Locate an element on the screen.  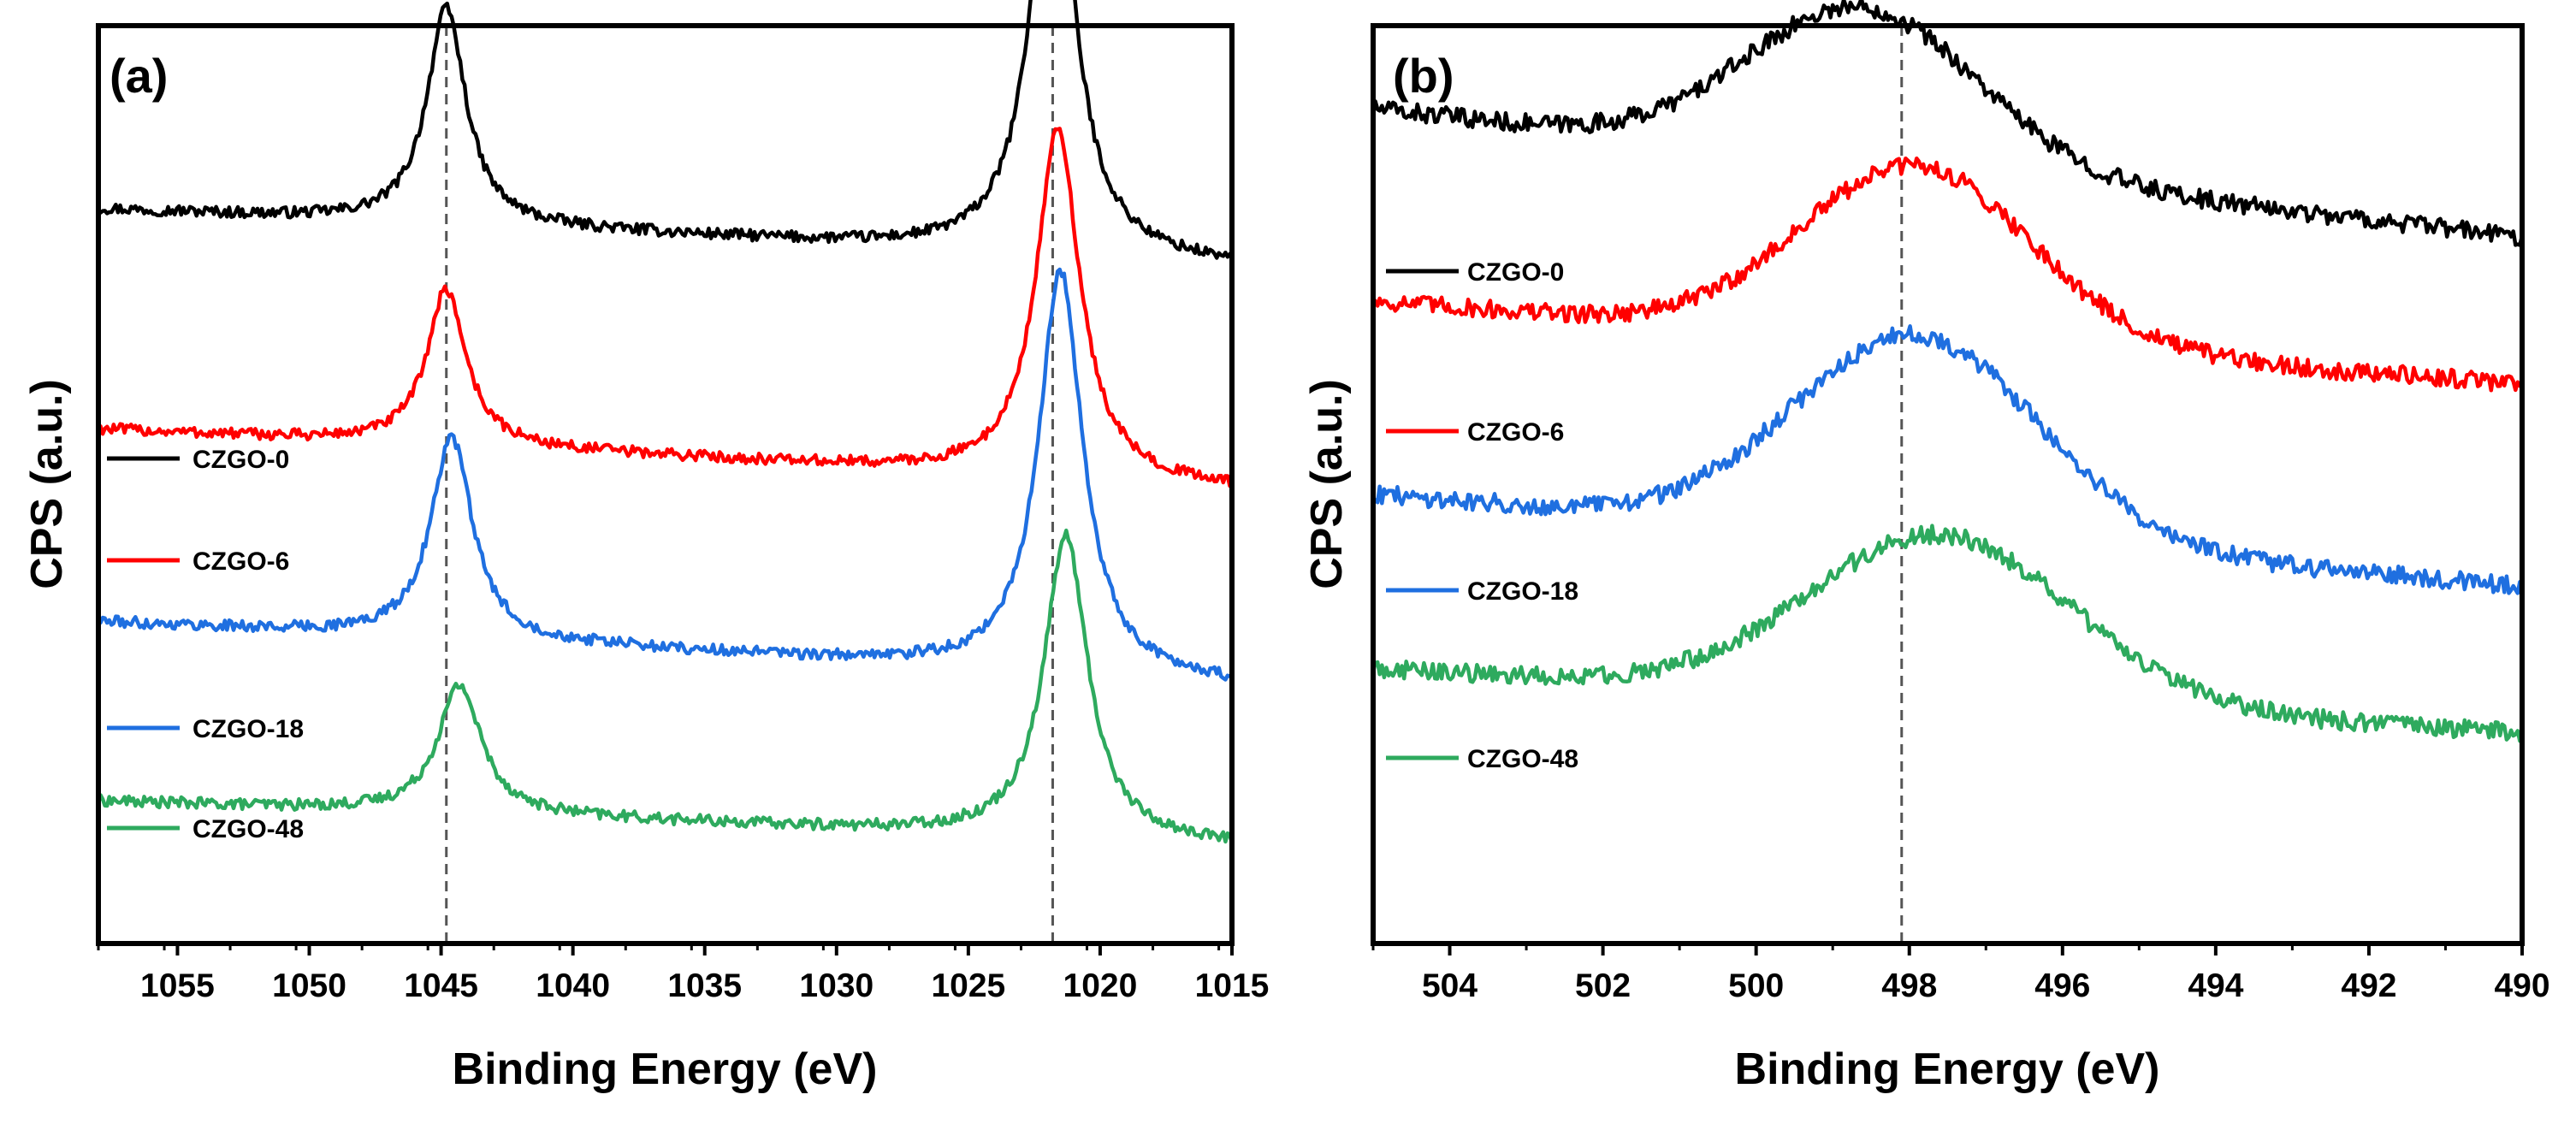
a-x-axis-label: Binding Energy (eV) is located at coordinates (665, 1069).